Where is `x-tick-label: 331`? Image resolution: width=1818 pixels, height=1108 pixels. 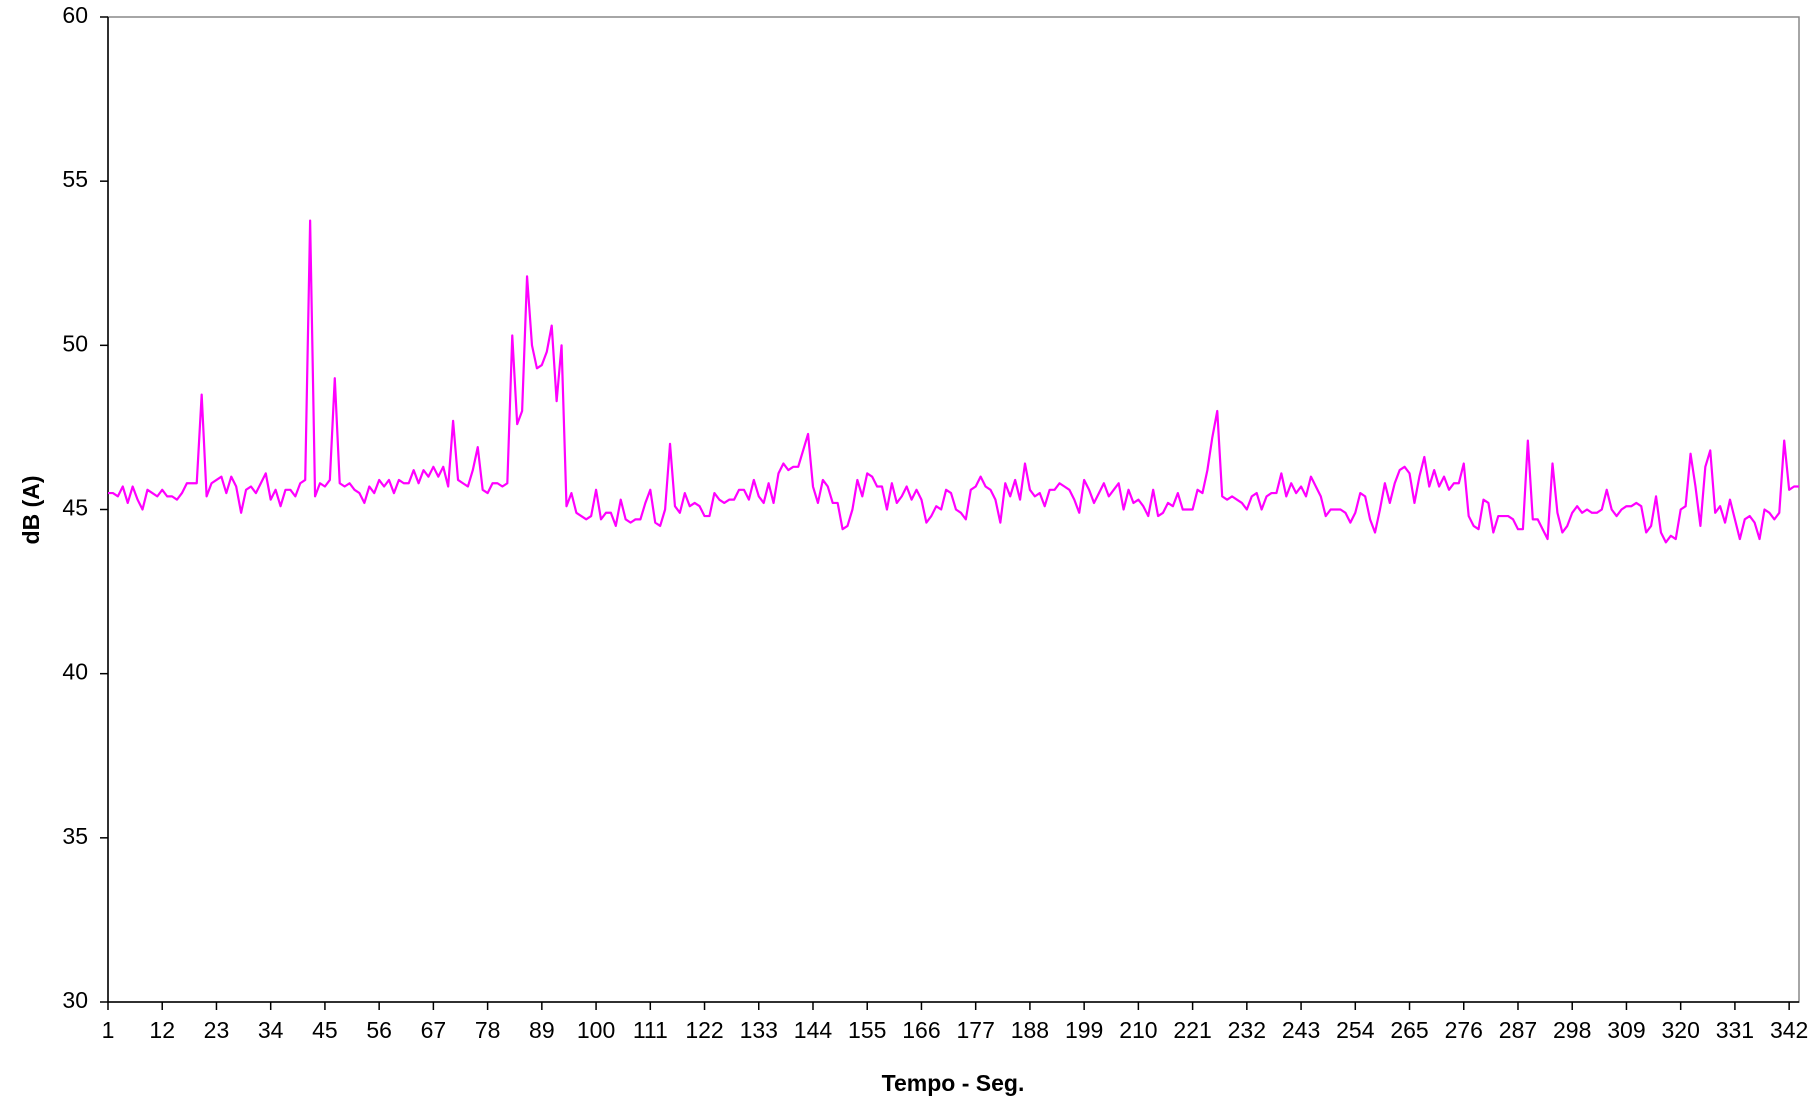
x-tick-label: 331 is located at coordinates (1735, 1030).